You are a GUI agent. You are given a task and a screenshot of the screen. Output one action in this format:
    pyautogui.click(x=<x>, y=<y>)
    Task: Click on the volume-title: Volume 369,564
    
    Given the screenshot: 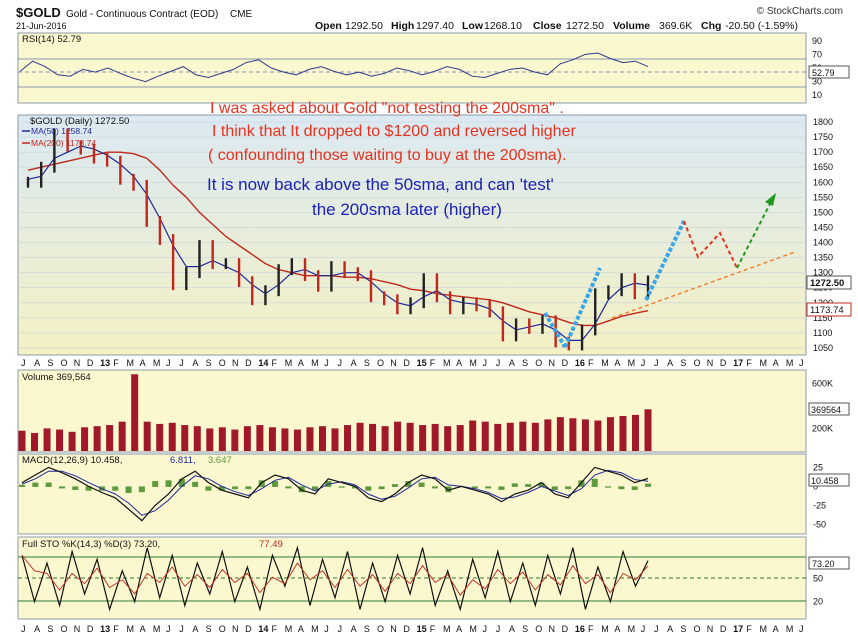 What is the action you would take?
    pyautogui.click(x=56, y=377)
    